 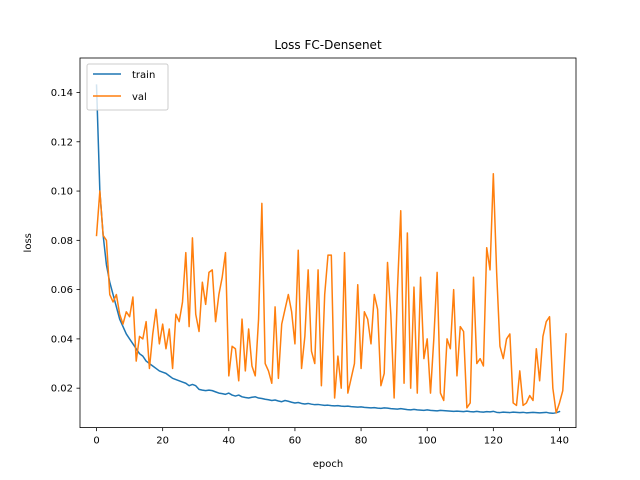 I want to click on y-axis-label: loss, so click(x=28, y=242).